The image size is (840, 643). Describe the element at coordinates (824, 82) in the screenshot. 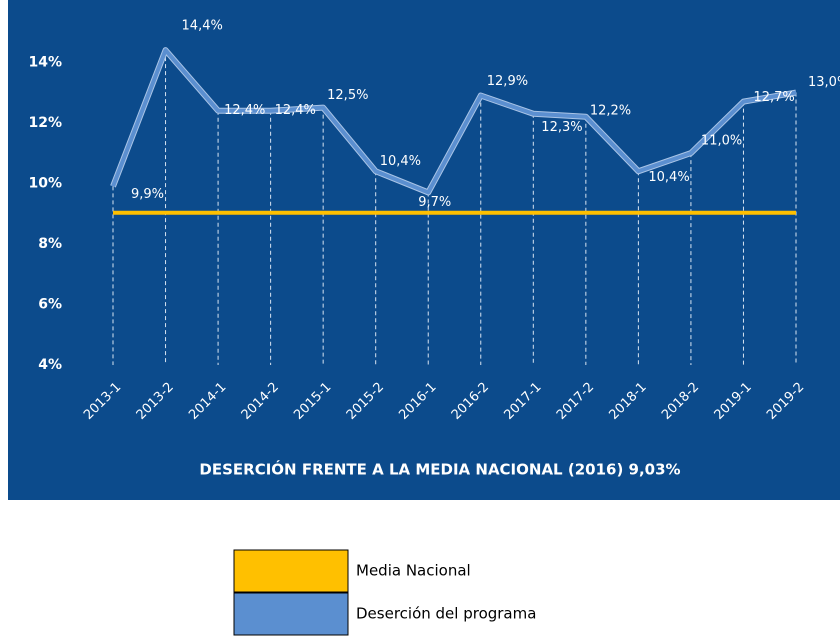

I see `data-label: 13,0%` at that location.